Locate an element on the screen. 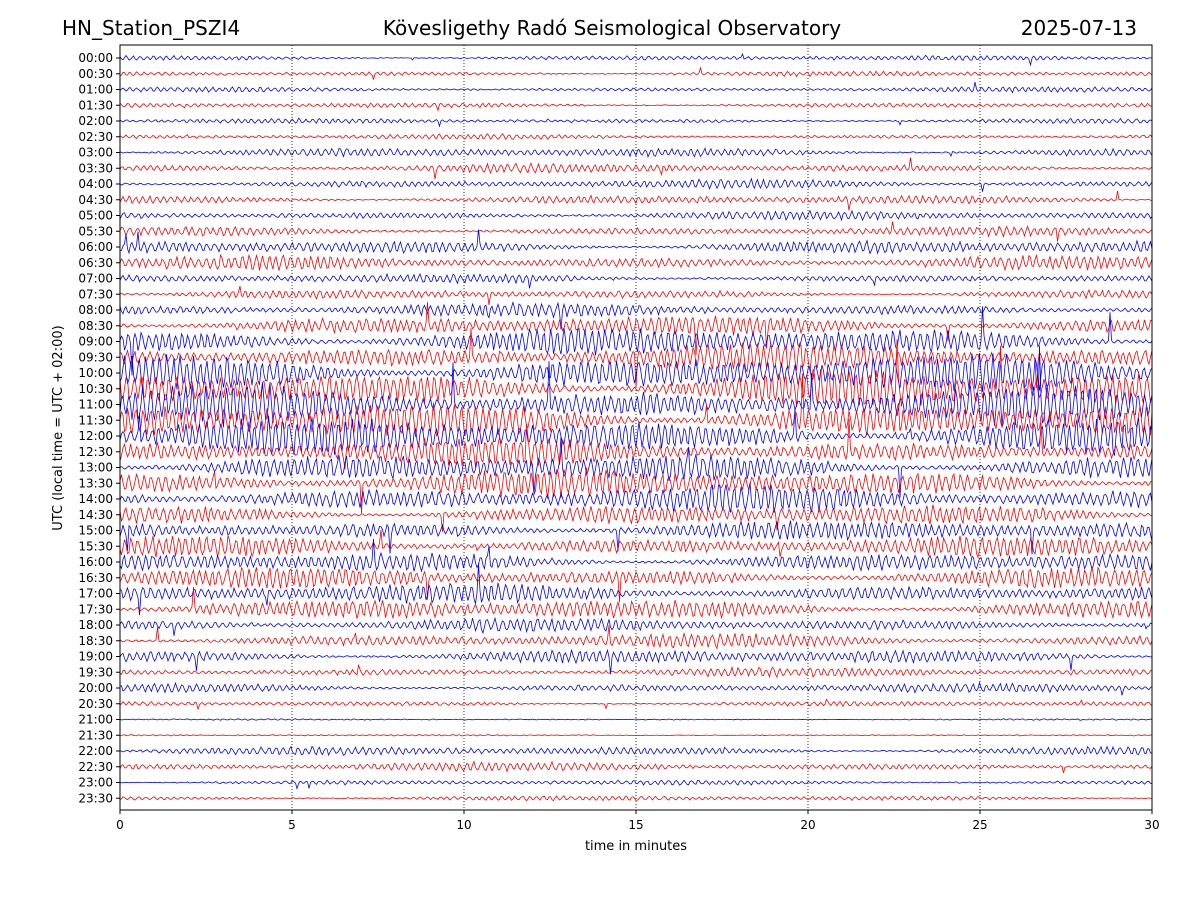 The height and width of the screenshot is (900, 1200). x-tick-label: 20 is located at coordinates (807, 825).